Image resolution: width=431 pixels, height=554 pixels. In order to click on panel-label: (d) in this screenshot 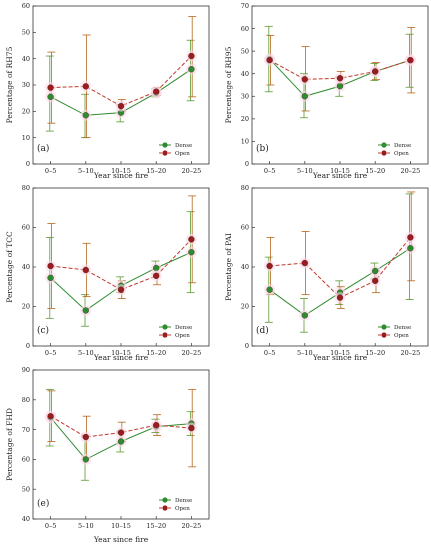, I will do `click(262, 330)`.